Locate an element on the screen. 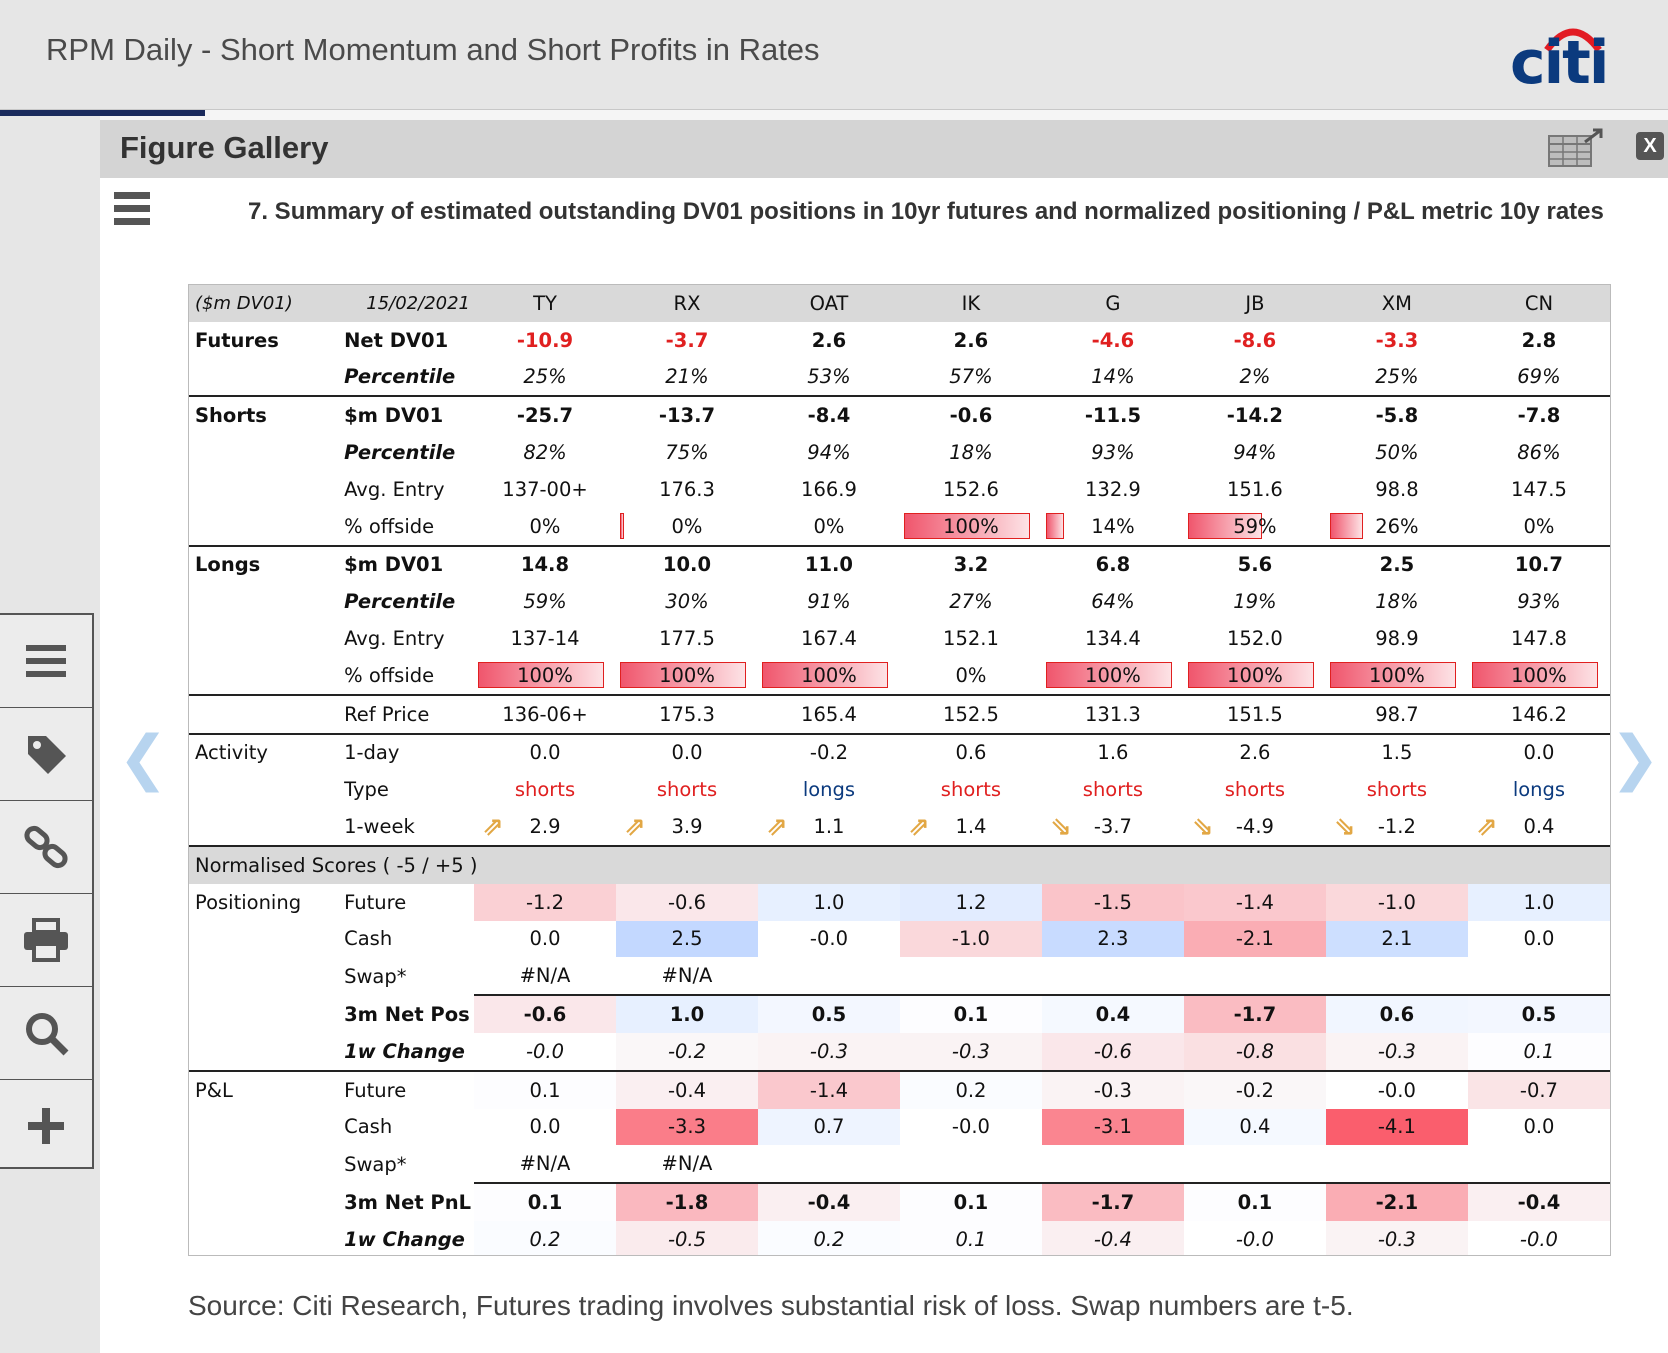  table-cell: 93% is located at coordinates (1539, 602).